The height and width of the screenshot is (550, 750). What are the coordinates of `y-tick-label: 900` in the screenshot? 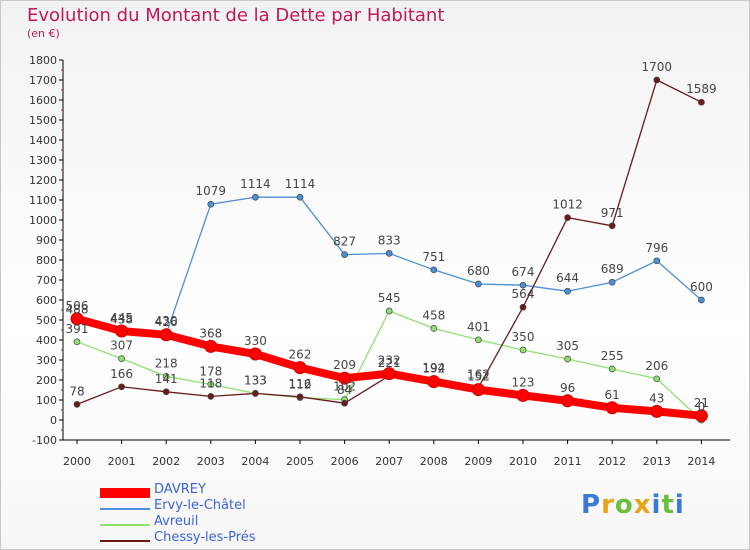 It's located at (46, 240).